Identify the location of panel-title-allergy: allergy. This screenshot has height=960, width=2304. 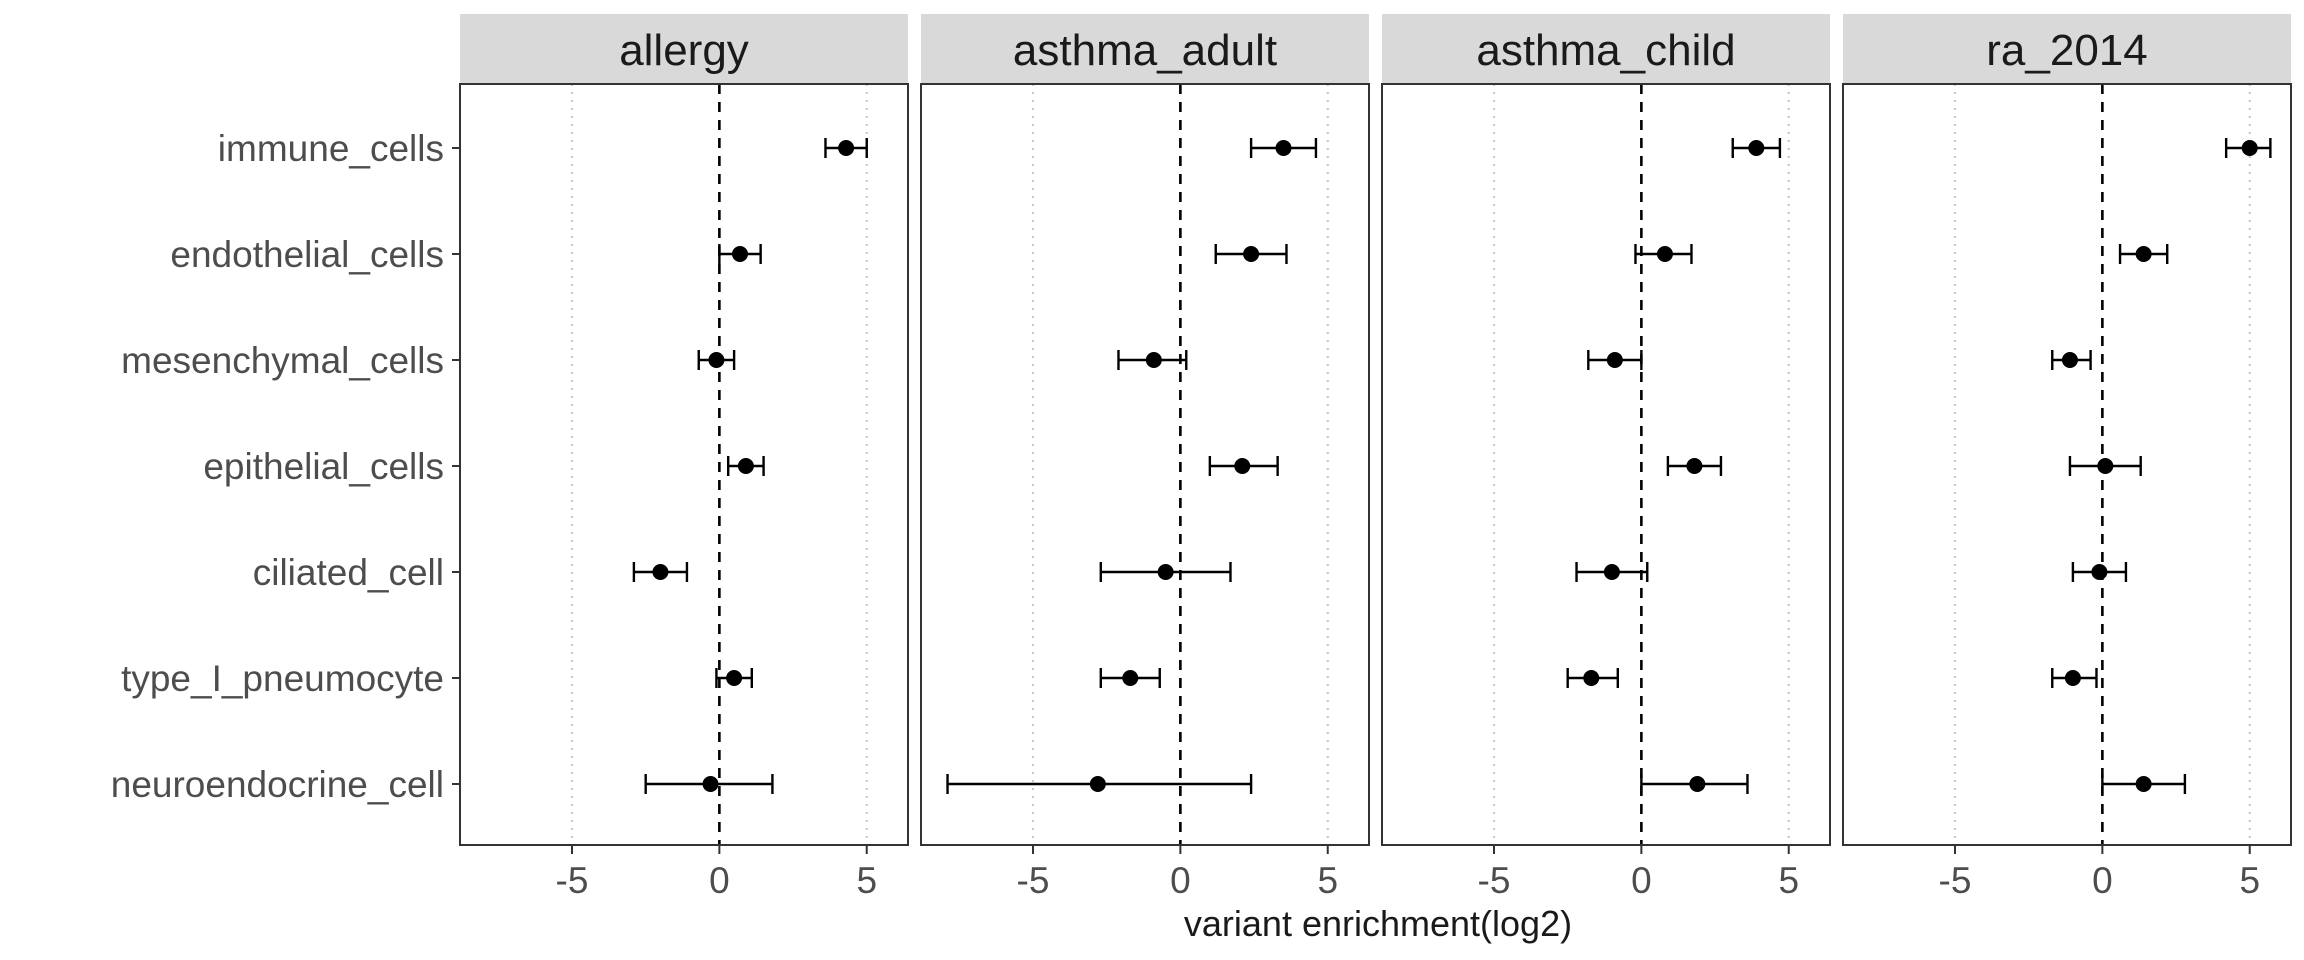
(684, 50).